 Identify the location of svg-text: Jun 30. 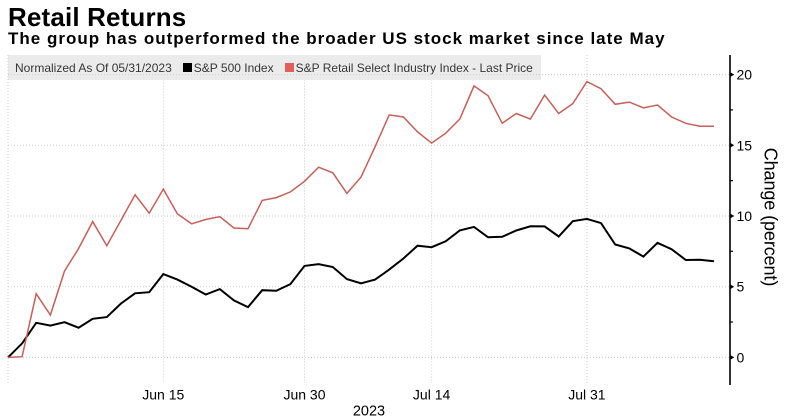
(304, 395).